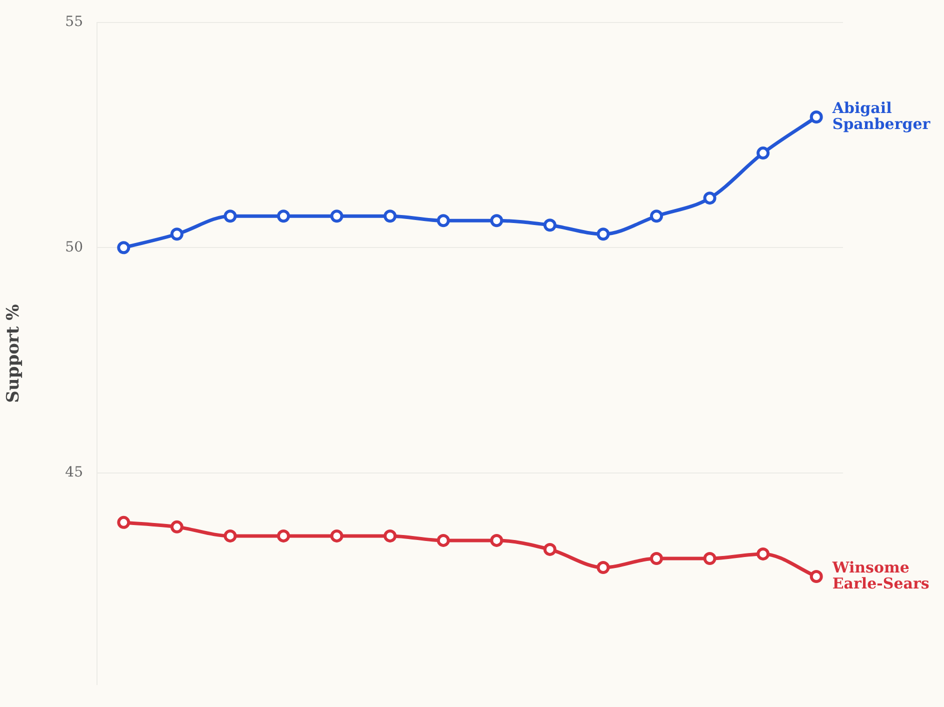 This screenshot has height=707, width=944. What do you see at coordinates (74, 472) in the screenshot?
I see `y-tick-label: 45` at bounding box center [74, 472].